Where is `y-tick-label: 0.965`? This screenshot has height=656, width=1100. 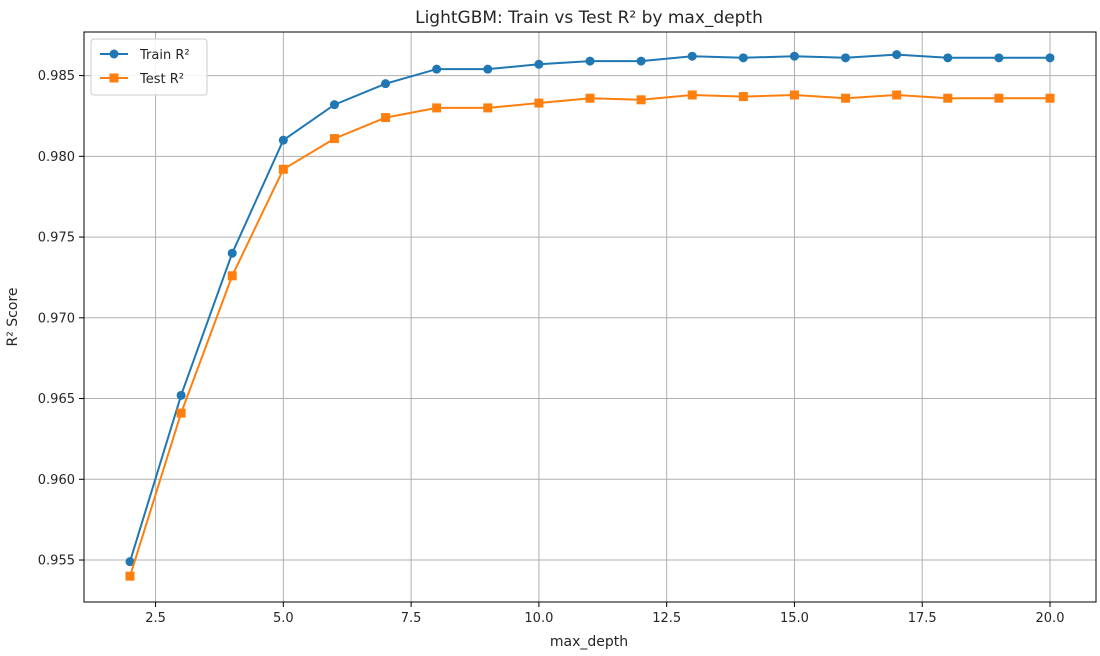
y-tick-label: 0.965 is located at coordinates (56, 399).